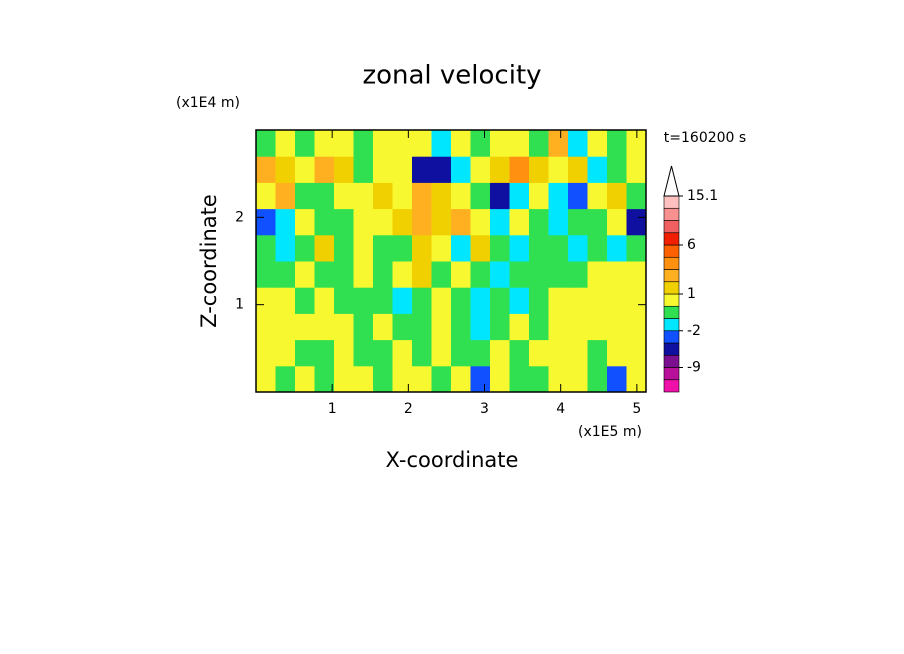 This screenshot has height=654, width=904. Describe the element at coordinates (691, 294) in the screenshot. I see `colorbar-label: 1` at that location.